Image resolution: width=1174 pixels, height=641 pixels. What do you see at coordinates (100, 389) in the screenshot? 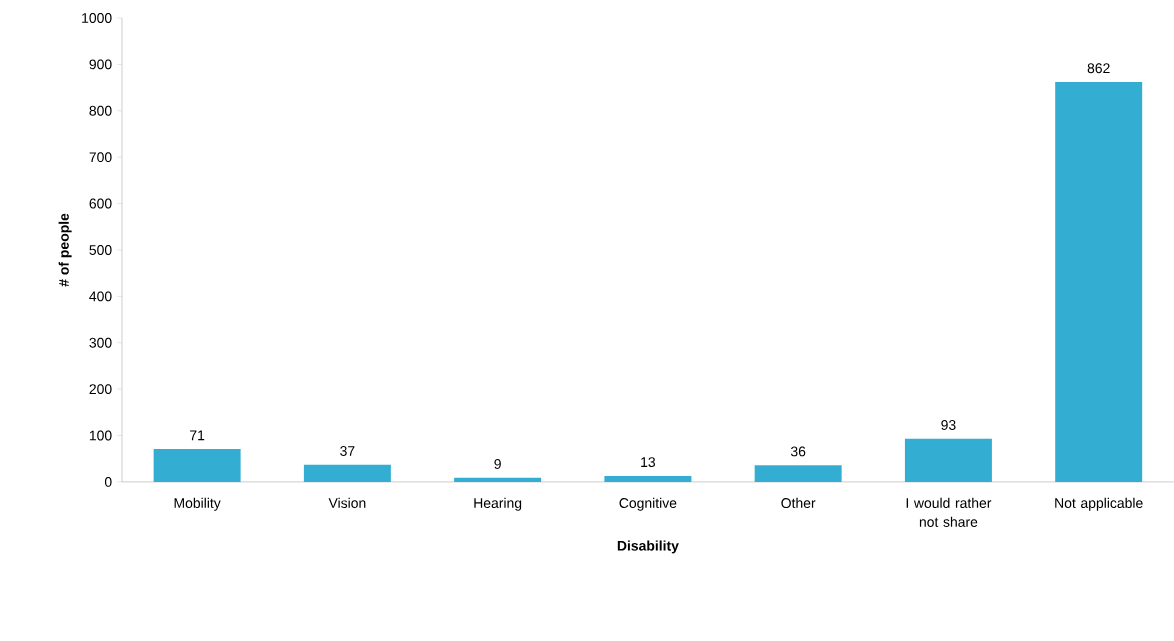
I see `y-tick-label: 200` at bounding box center [100, 389].